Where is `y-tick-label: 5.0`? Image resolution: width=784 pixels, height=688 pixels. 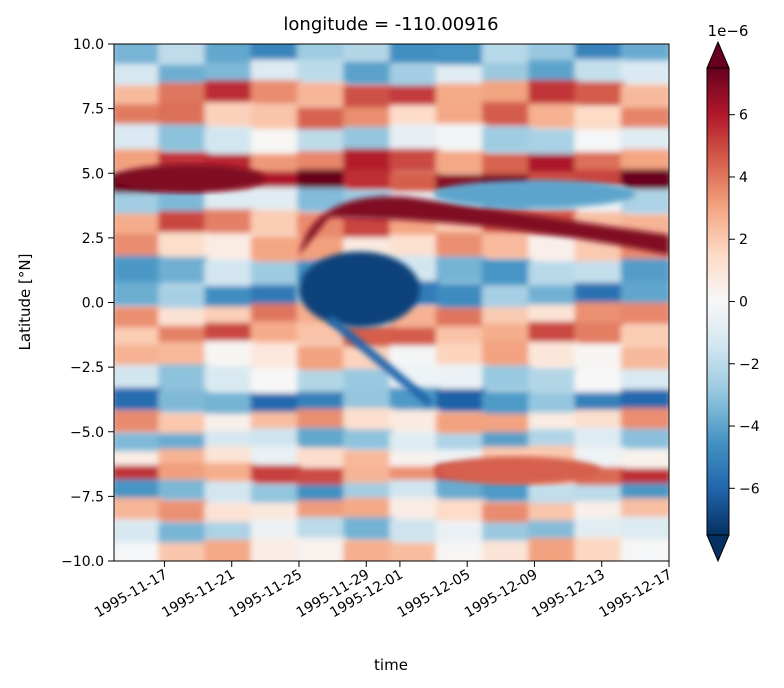
y-tick-label: 5.0 is located at coordinates (93, 174).